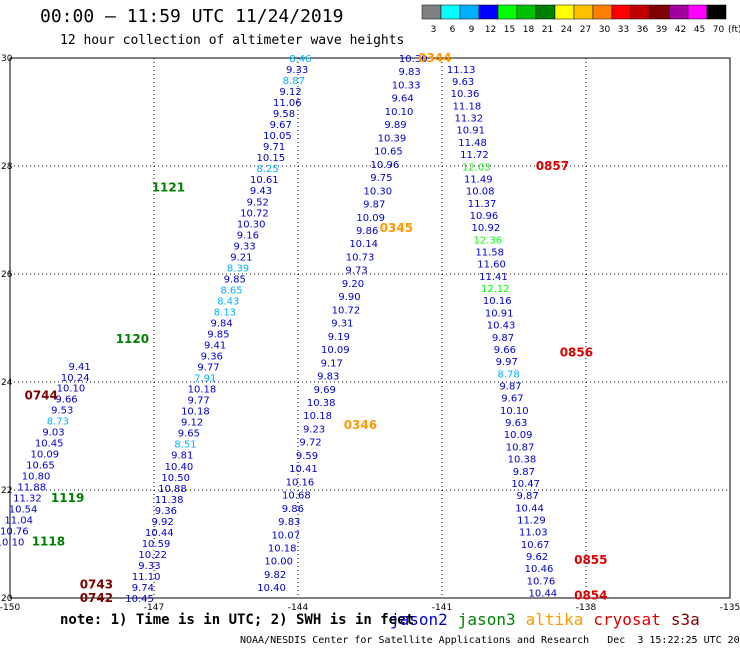  What do you see at coordinates (491, 265) in the screenshot?
I see `wave-height-label: 11.60` at bounding box center [491, 265].